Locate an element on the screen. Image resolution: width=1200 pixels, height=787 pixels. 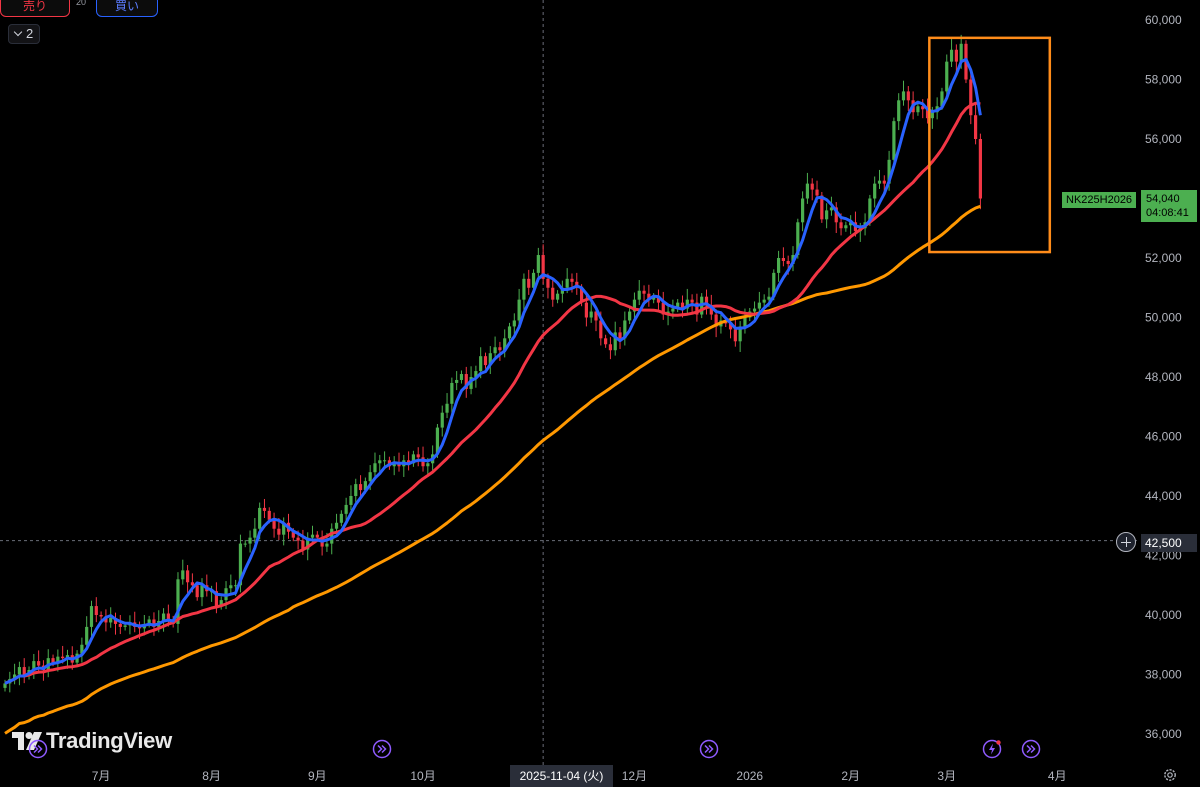
y-tick-label: 36,000 is located at coordinates (1163, 734).